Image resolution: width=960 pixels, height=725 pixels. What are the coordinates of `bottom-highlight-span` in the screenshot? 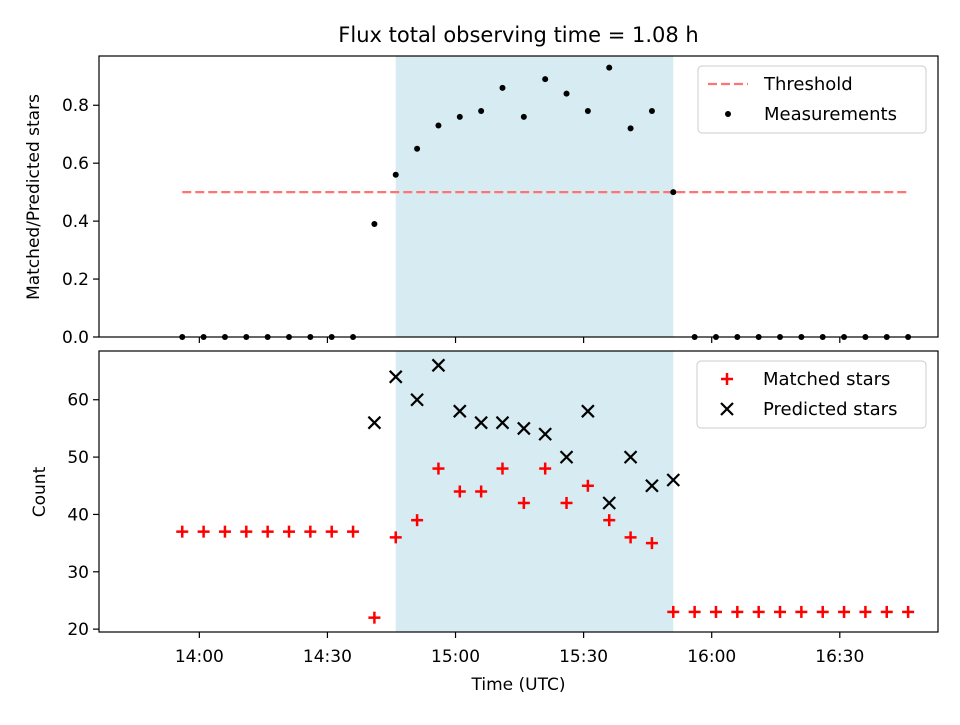 It's located at (534, 491).